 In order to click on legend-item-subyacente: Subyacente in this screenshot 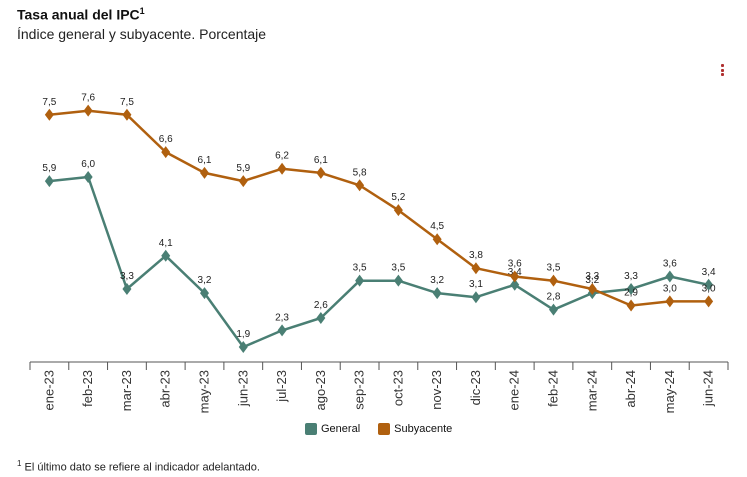, I will do `click(415, 429)`.